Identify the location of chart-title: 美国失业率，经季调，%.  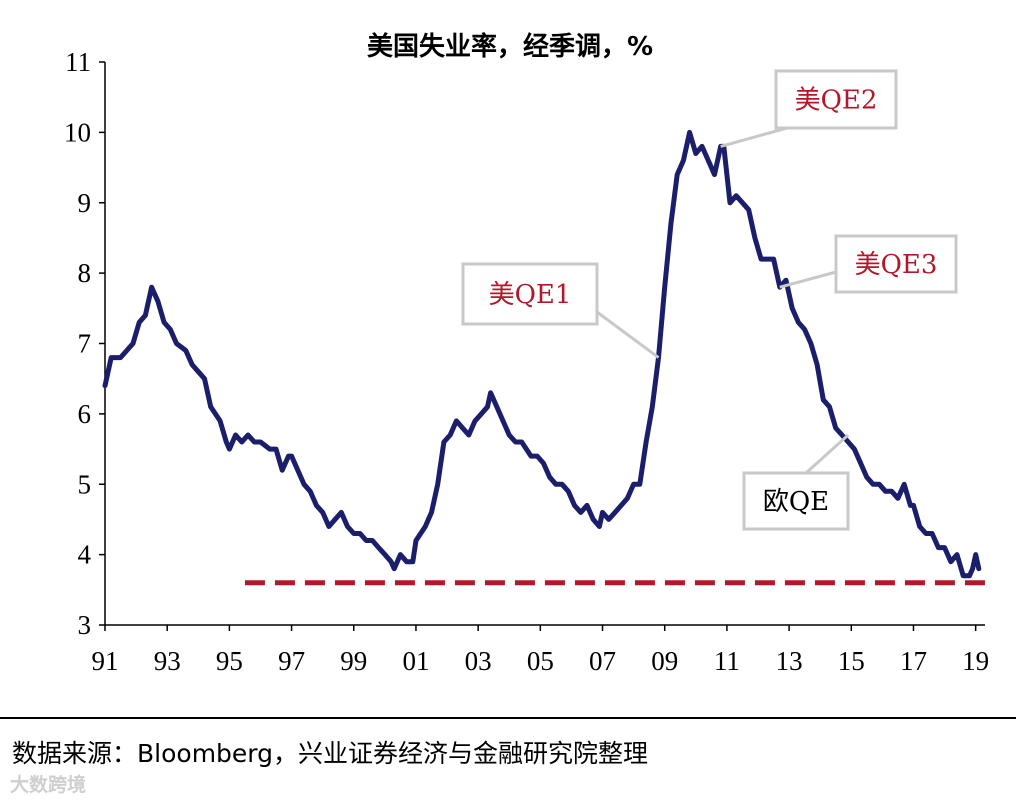
(510, 46).